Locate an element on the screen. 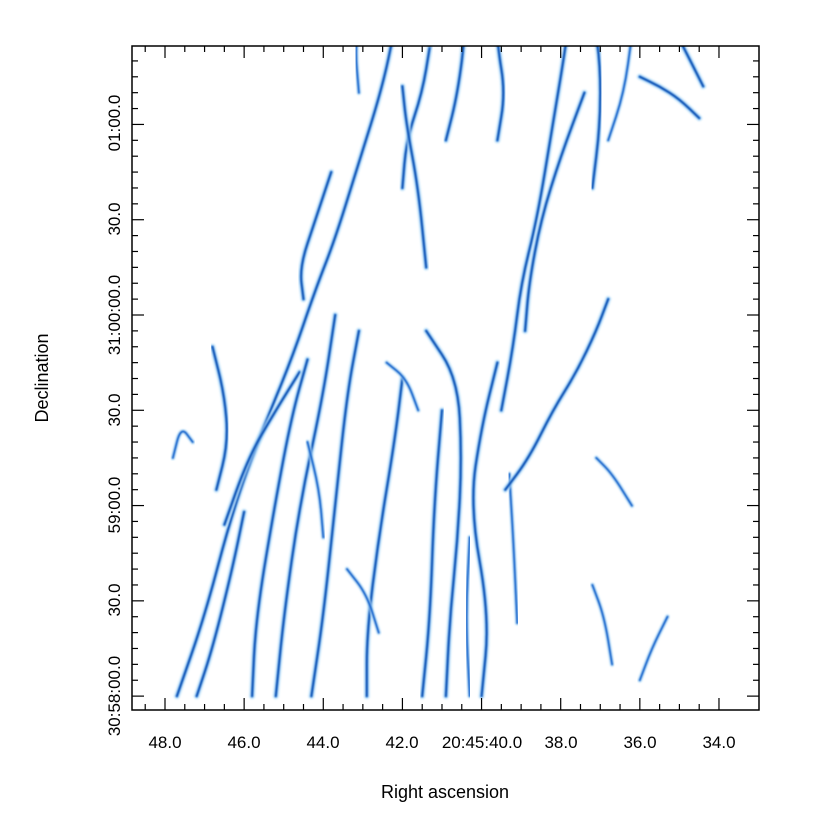 This screenshot has width=830, height=830. x-tick-label: 46.0 is located at coordinates (243, 742).